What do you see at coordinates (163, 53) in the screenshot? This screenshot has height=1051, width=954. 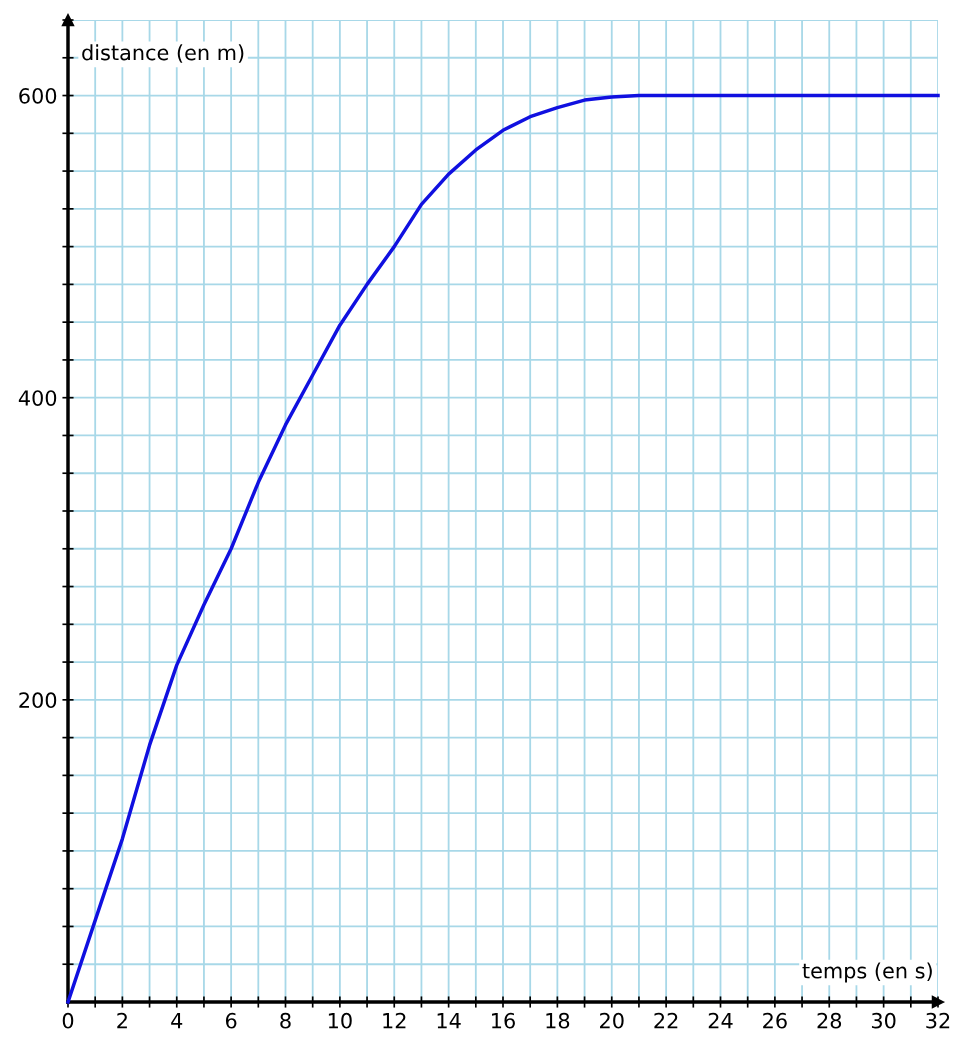 I see `y-axis-title: distance (en m)` at bounding box center [163, 53].